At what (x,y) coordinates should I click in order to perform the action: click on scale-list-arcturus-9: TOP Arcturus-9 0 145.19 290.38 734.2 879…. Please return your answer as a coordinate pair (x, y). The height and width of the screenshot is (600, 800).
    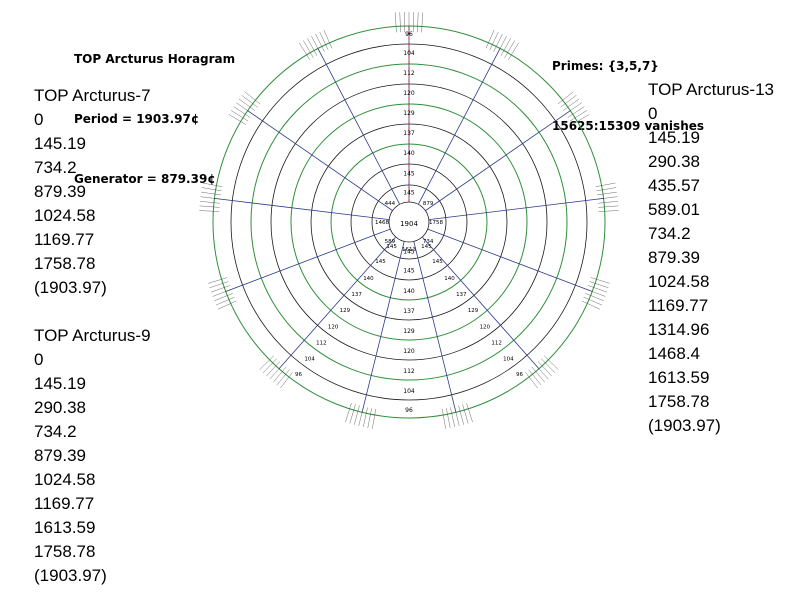
    Looking at the image, I should click on (92, 456).